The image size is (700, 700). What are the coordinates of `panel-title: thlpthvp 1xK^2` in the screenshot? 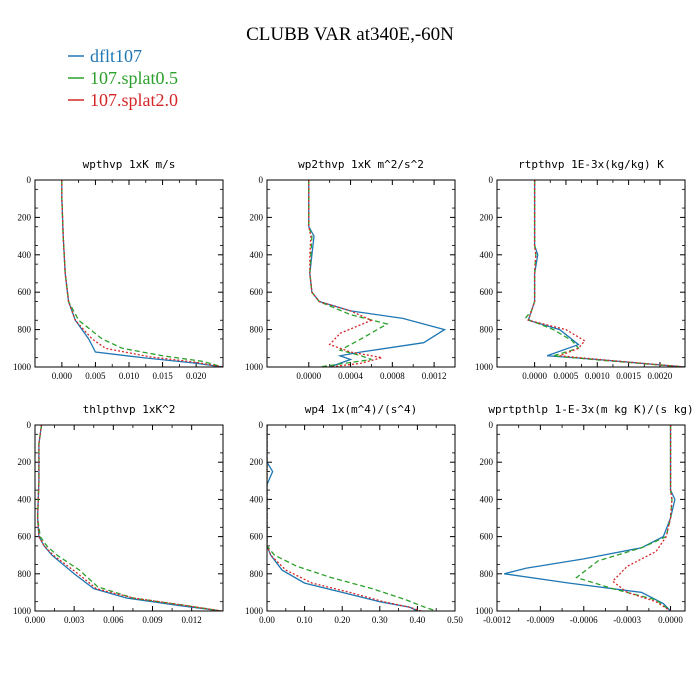 It's located at (129, 409).